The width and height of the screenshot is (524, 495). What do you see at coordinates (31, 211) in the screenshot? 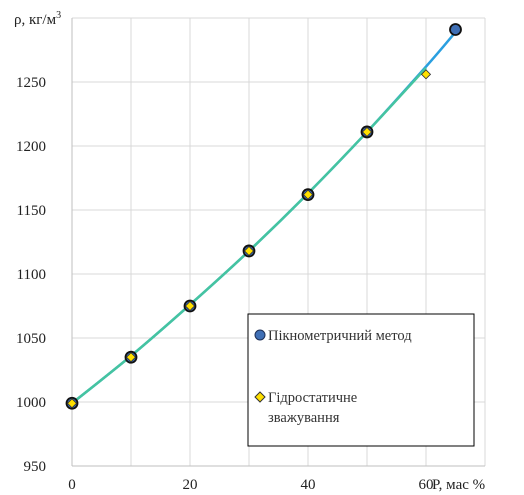
I see `y-tick-label: 1150` at bounding box center [31, 211].